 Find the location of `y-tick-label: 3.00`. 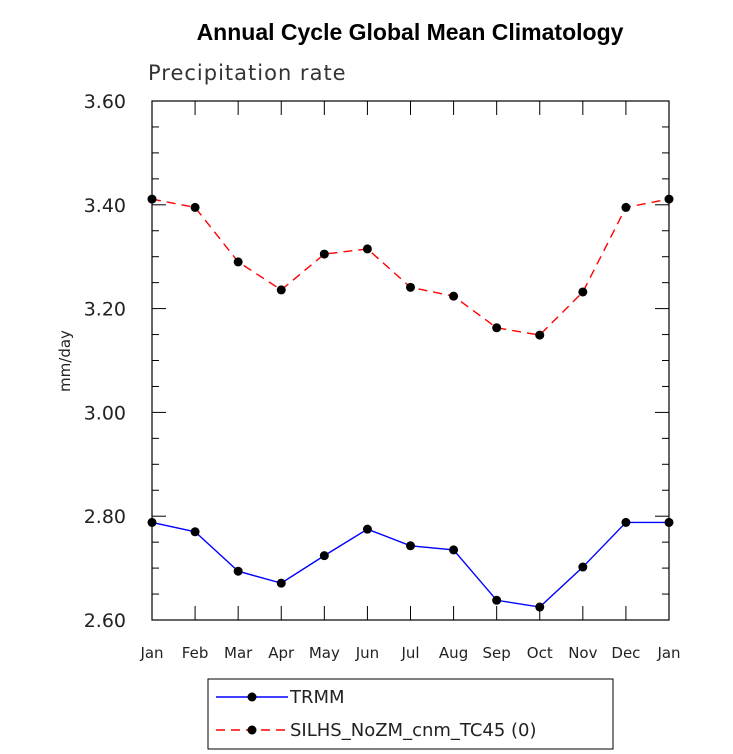

y-tick-label: 3.00 is located at coordinates (105, 413).